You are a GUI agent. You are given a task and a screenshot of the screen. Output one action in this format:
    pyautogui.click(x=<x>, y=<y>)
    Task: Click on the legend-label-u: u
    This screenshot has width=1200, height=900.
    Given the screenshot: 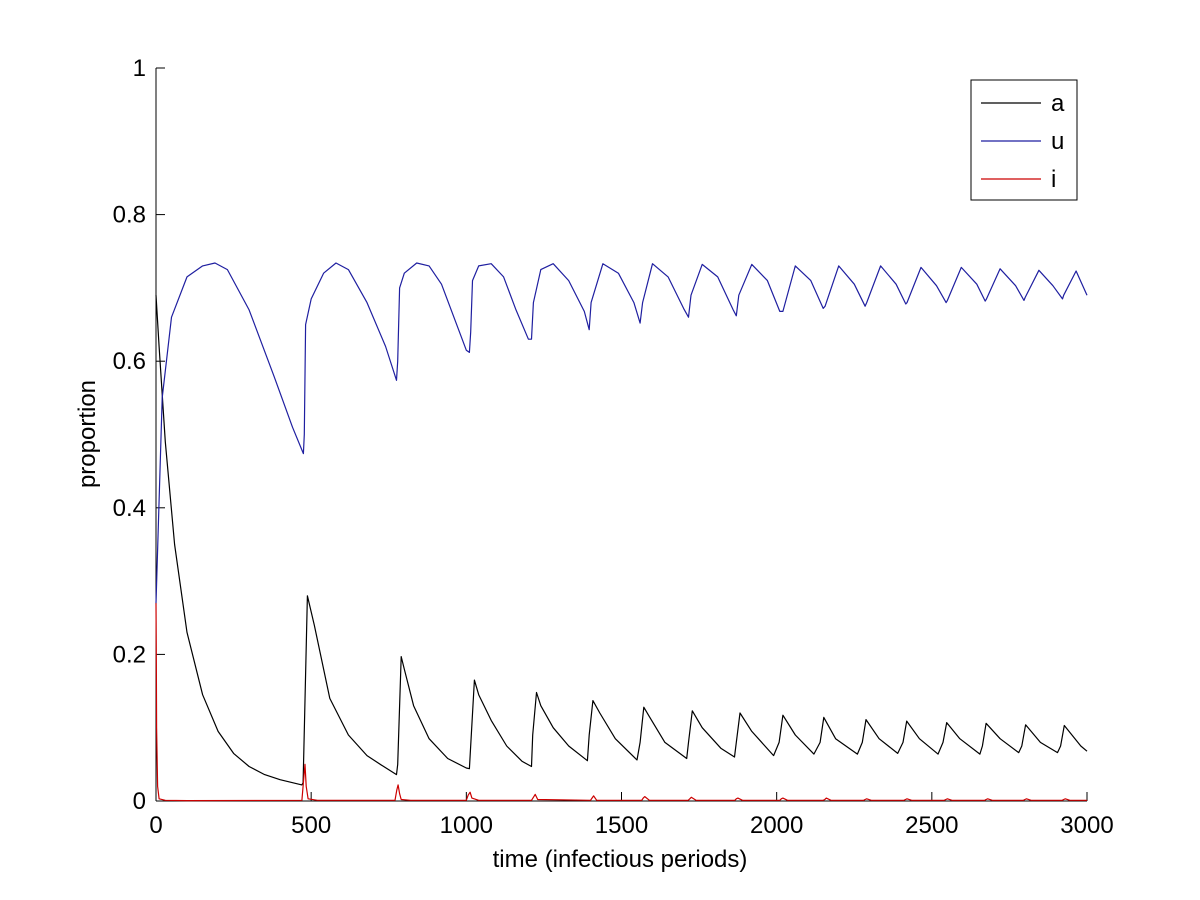 What is the action you would take?
    pyautogui.click(x=1057, y=141)
    